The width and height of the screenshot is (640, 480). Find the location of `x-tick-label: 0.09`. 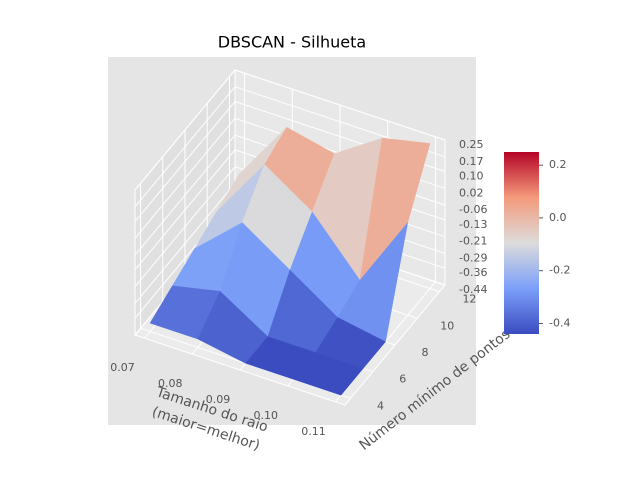

x-tick-label: 0.09 is located at coordinates (218, 399).